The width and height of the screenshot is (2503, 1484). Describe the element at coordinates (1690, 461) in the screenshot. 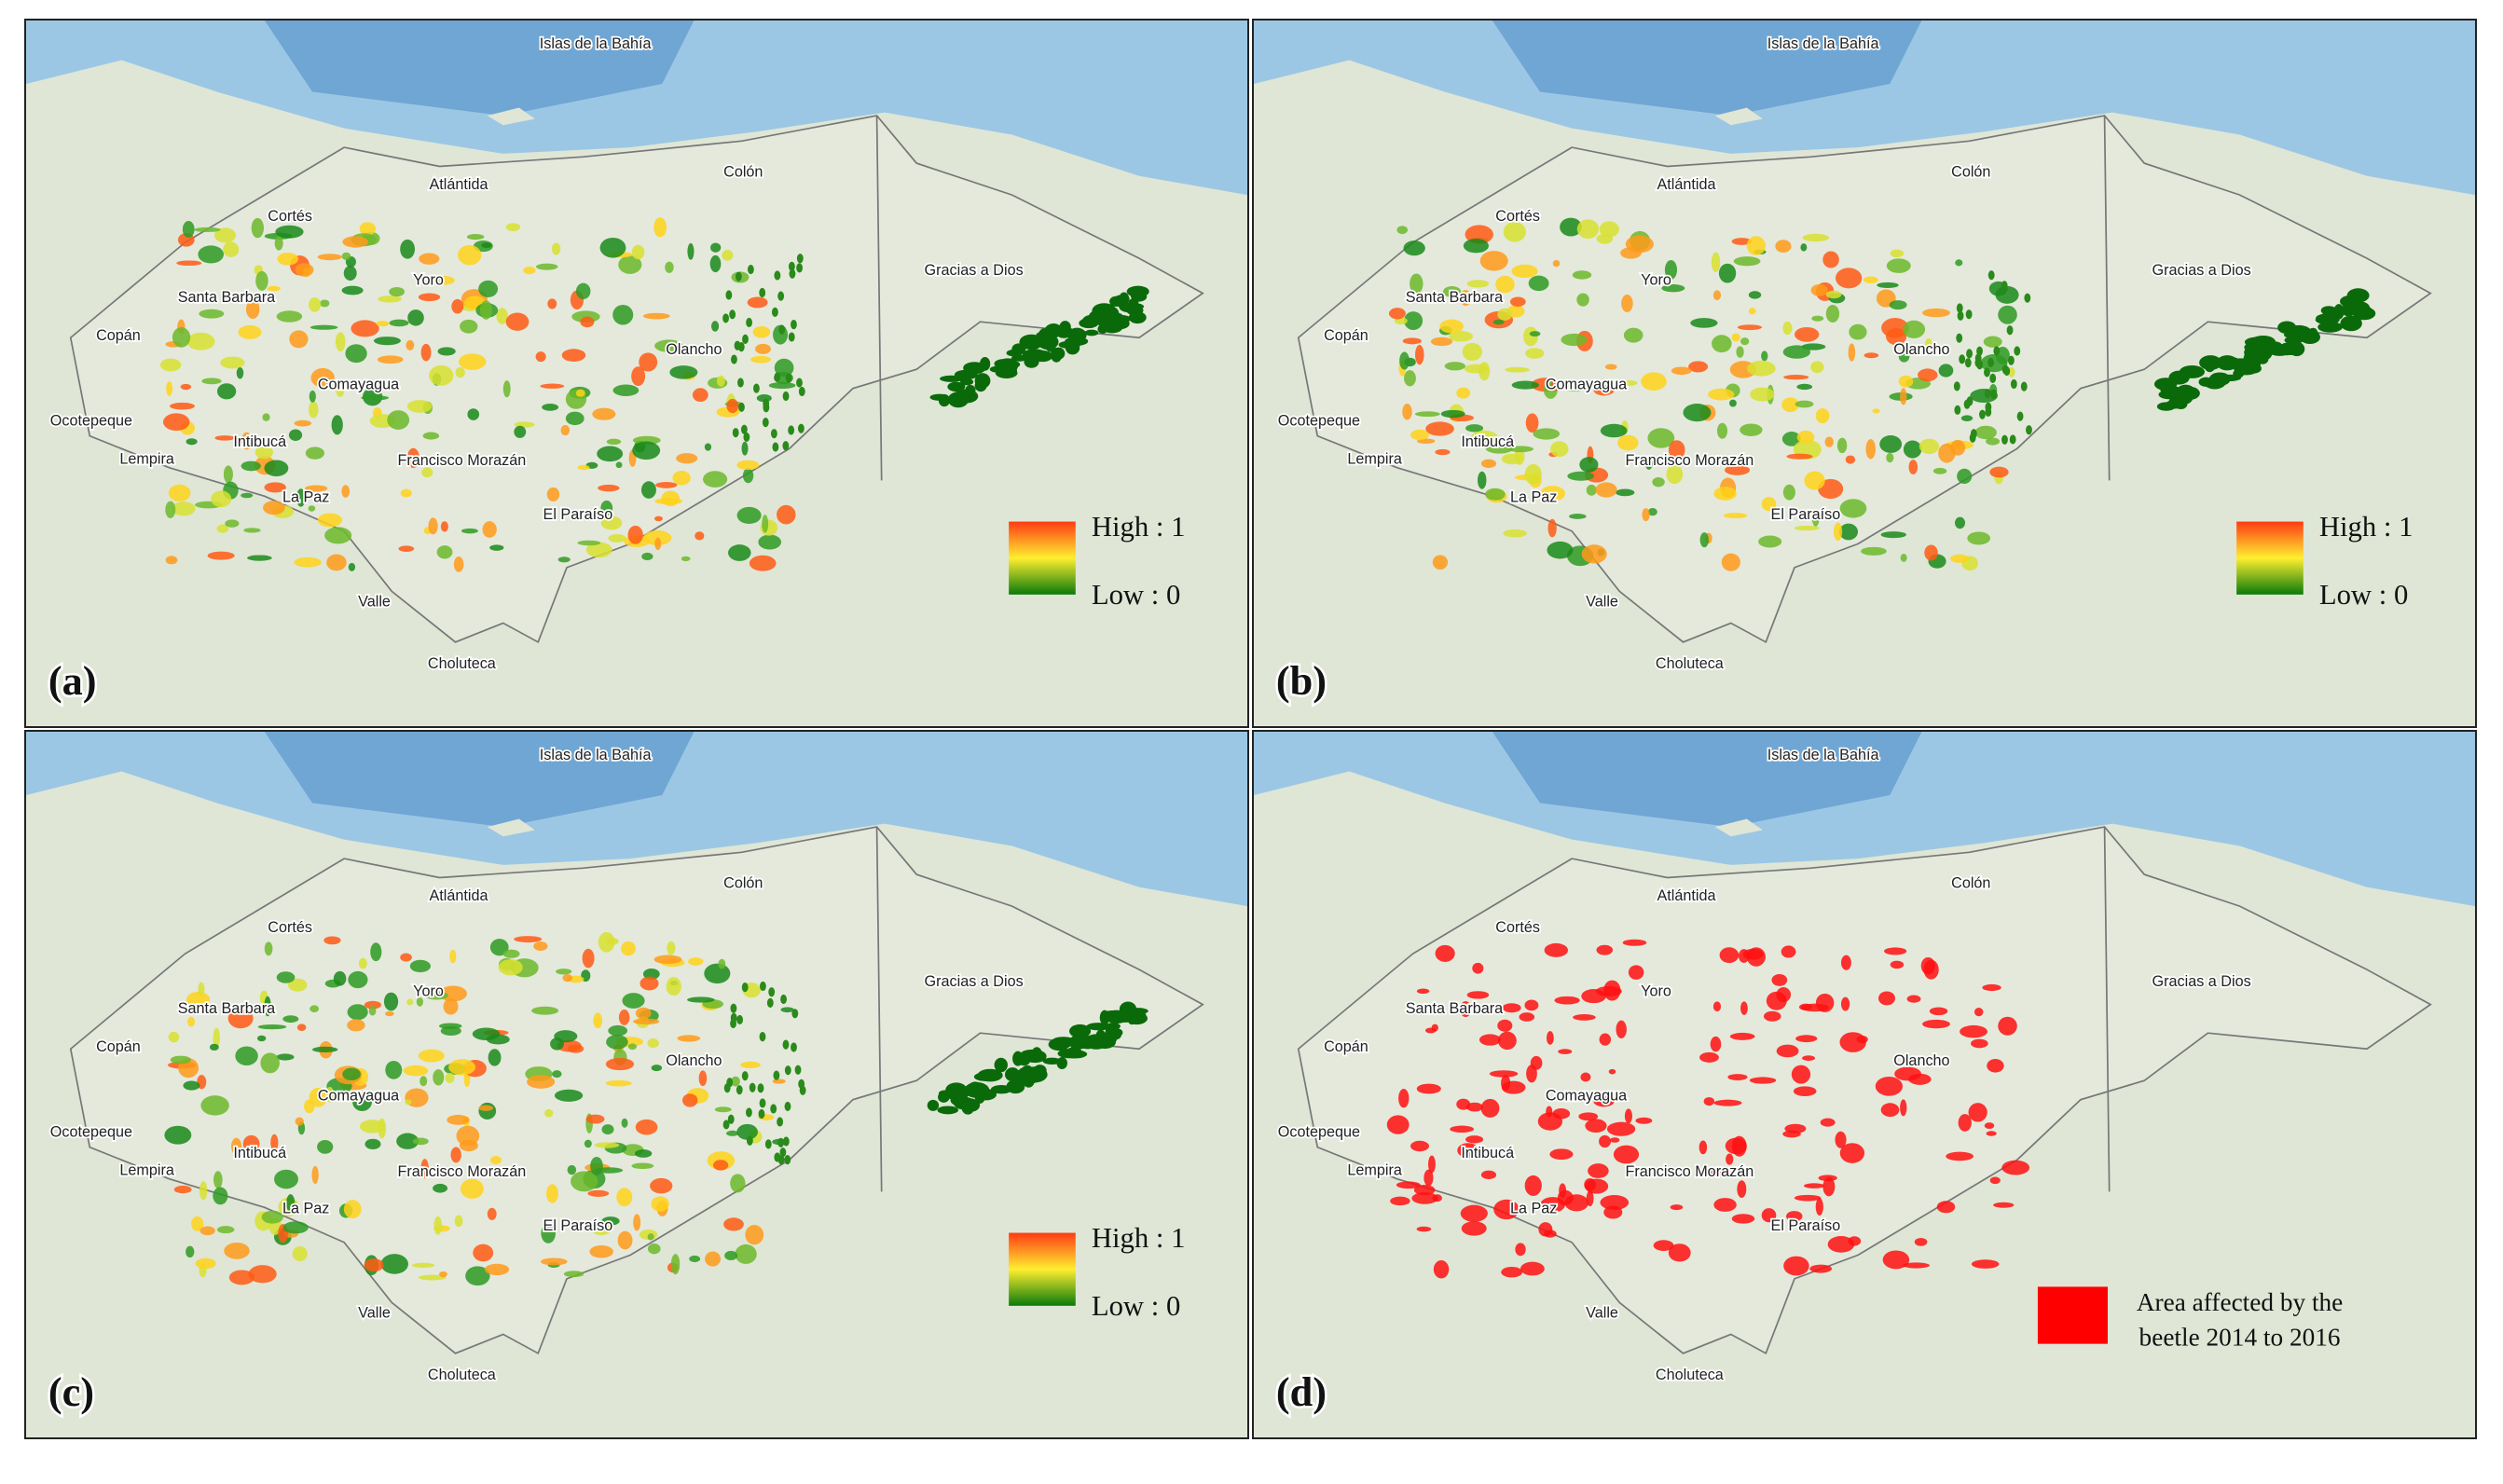

I see `place-label: Francisco Morazán` at that location.